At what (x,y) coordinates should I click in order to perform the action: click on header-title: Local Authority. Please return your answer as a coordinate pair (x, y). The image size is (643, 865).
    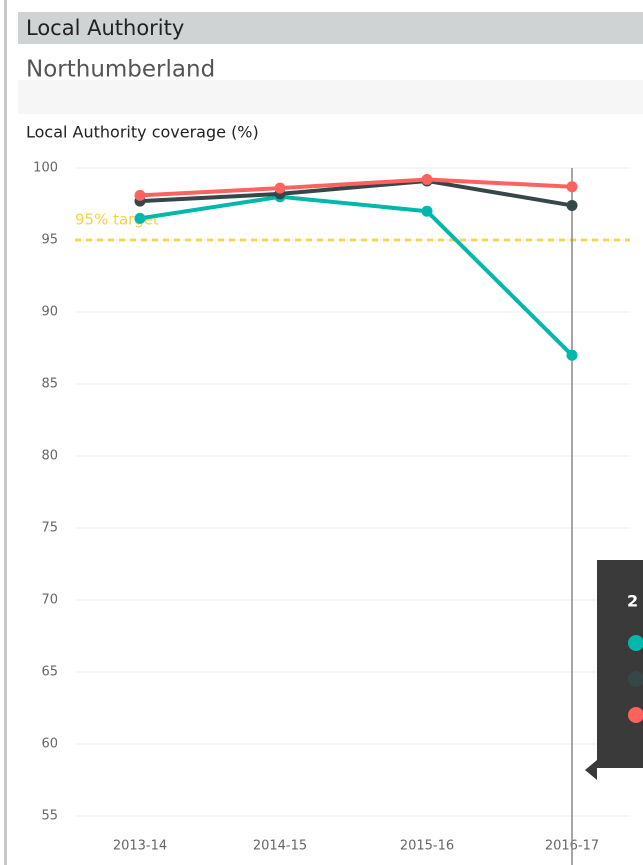
    Looking at the image, I should click on (105, 28).